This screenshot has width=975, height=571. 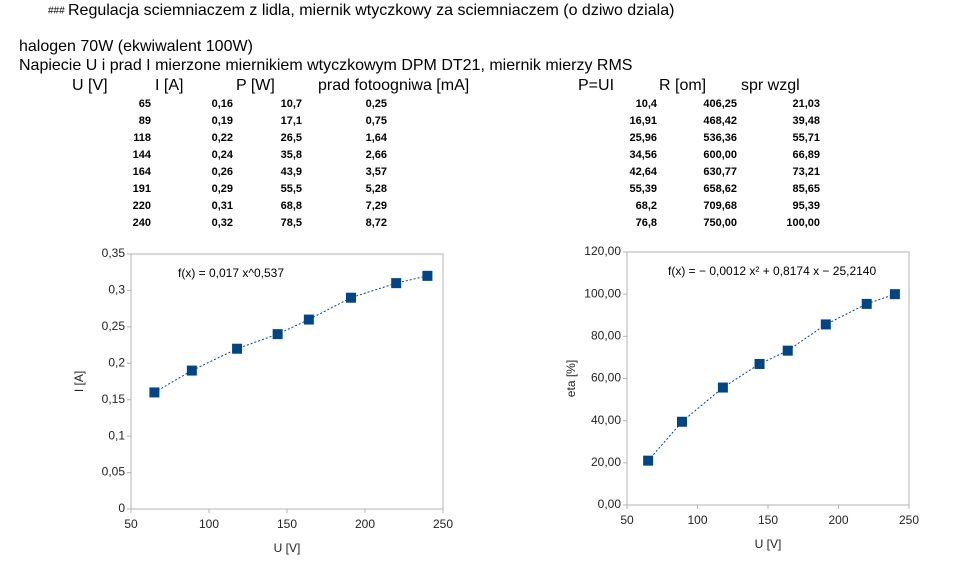 What do you see at coordinates (803, 223) in the screenshot?
I see `table-cell: 100,00` at bounding box center [803, 223].